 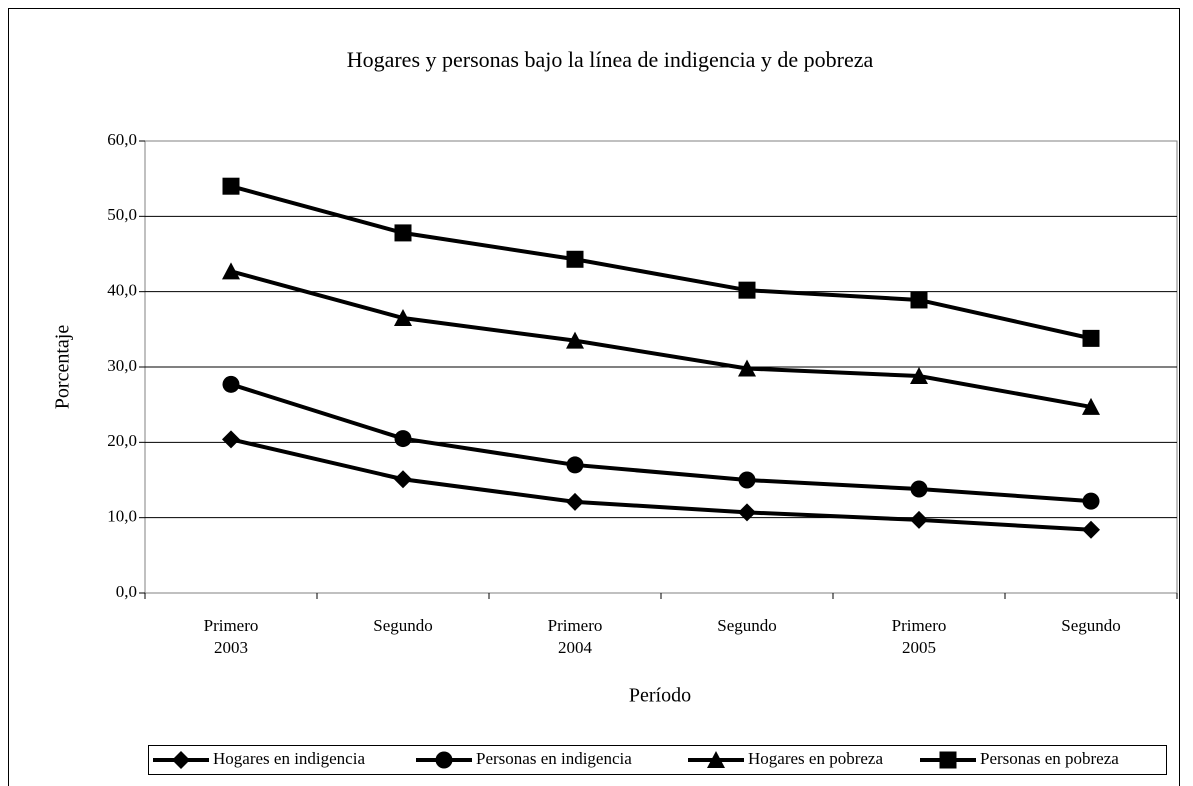 I want to click on legend-label: Personas en pobreza, so click(x=1049, y=758).